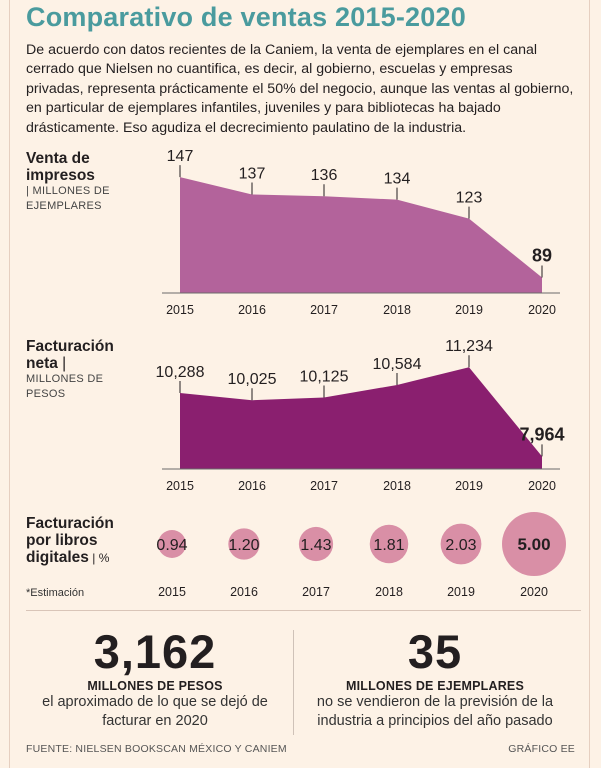  What do you see at coordinates (469, 198) in the screenshot?
I see `data-label: 123` at bounding box center [469, 198].